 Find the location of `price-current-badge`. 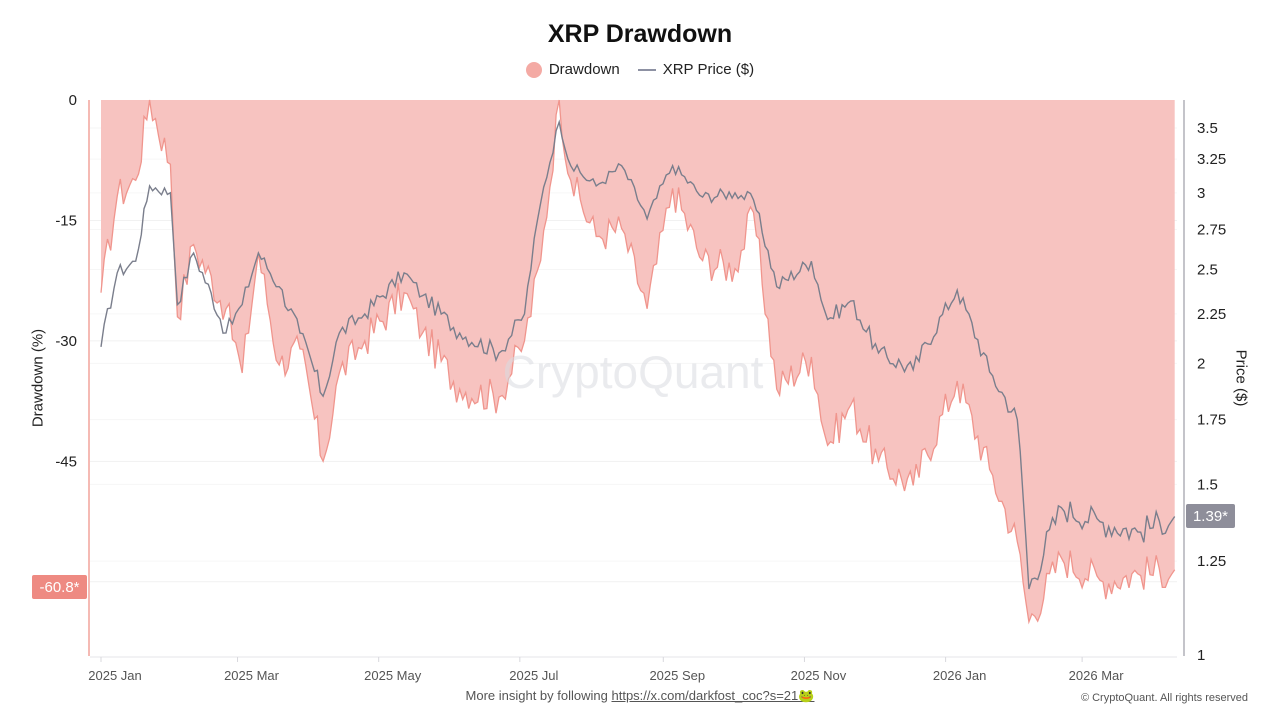

price-current-badge is located at coordinates (1210, 516).